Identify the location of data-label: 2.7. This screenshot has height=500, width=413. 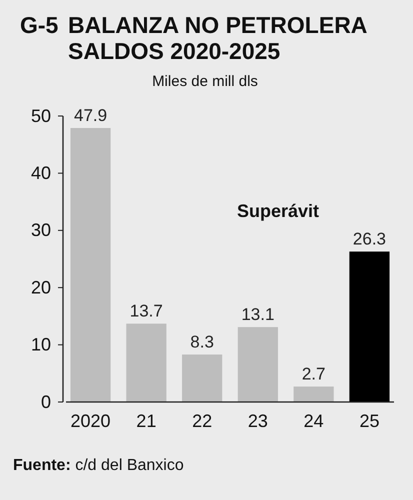
(314, 374).